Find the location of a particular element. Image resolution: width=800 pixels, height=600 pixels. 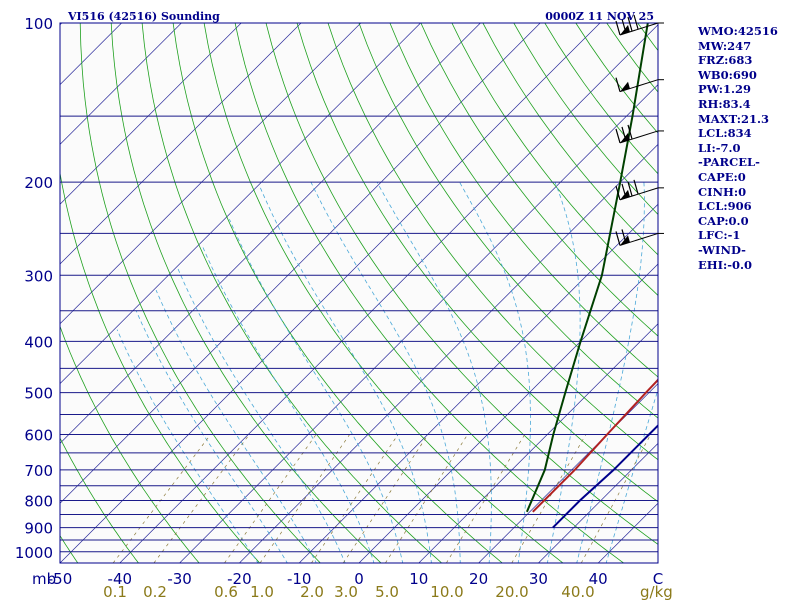

temperature-tick-label: -40 is located at coordinates (120, 579).